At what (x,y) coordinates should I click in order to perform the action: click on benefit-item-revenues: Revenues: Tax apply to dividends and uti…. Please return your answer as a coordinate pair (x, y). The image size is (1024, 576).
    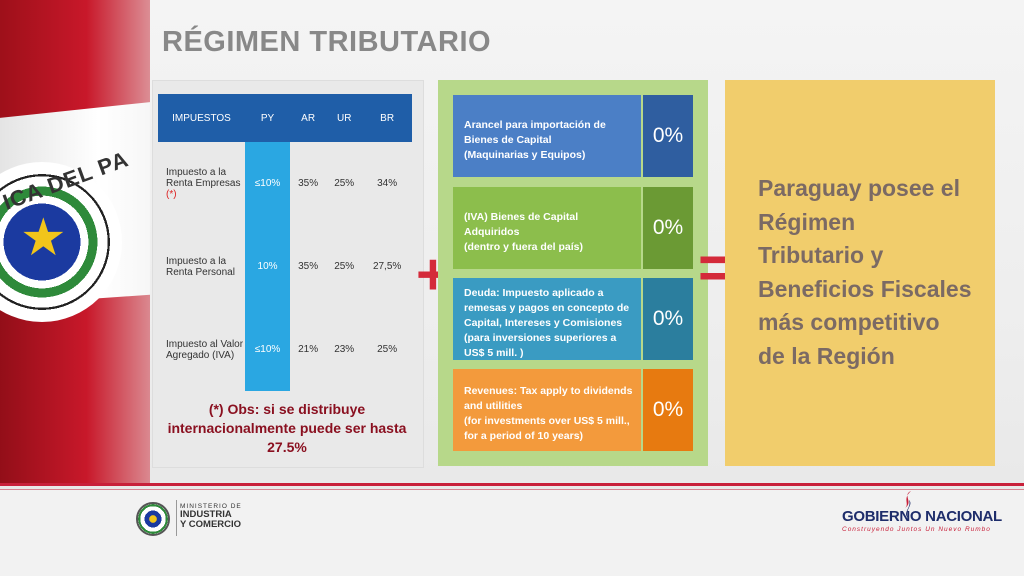
    Looking at the image, I should click on (573, 410).